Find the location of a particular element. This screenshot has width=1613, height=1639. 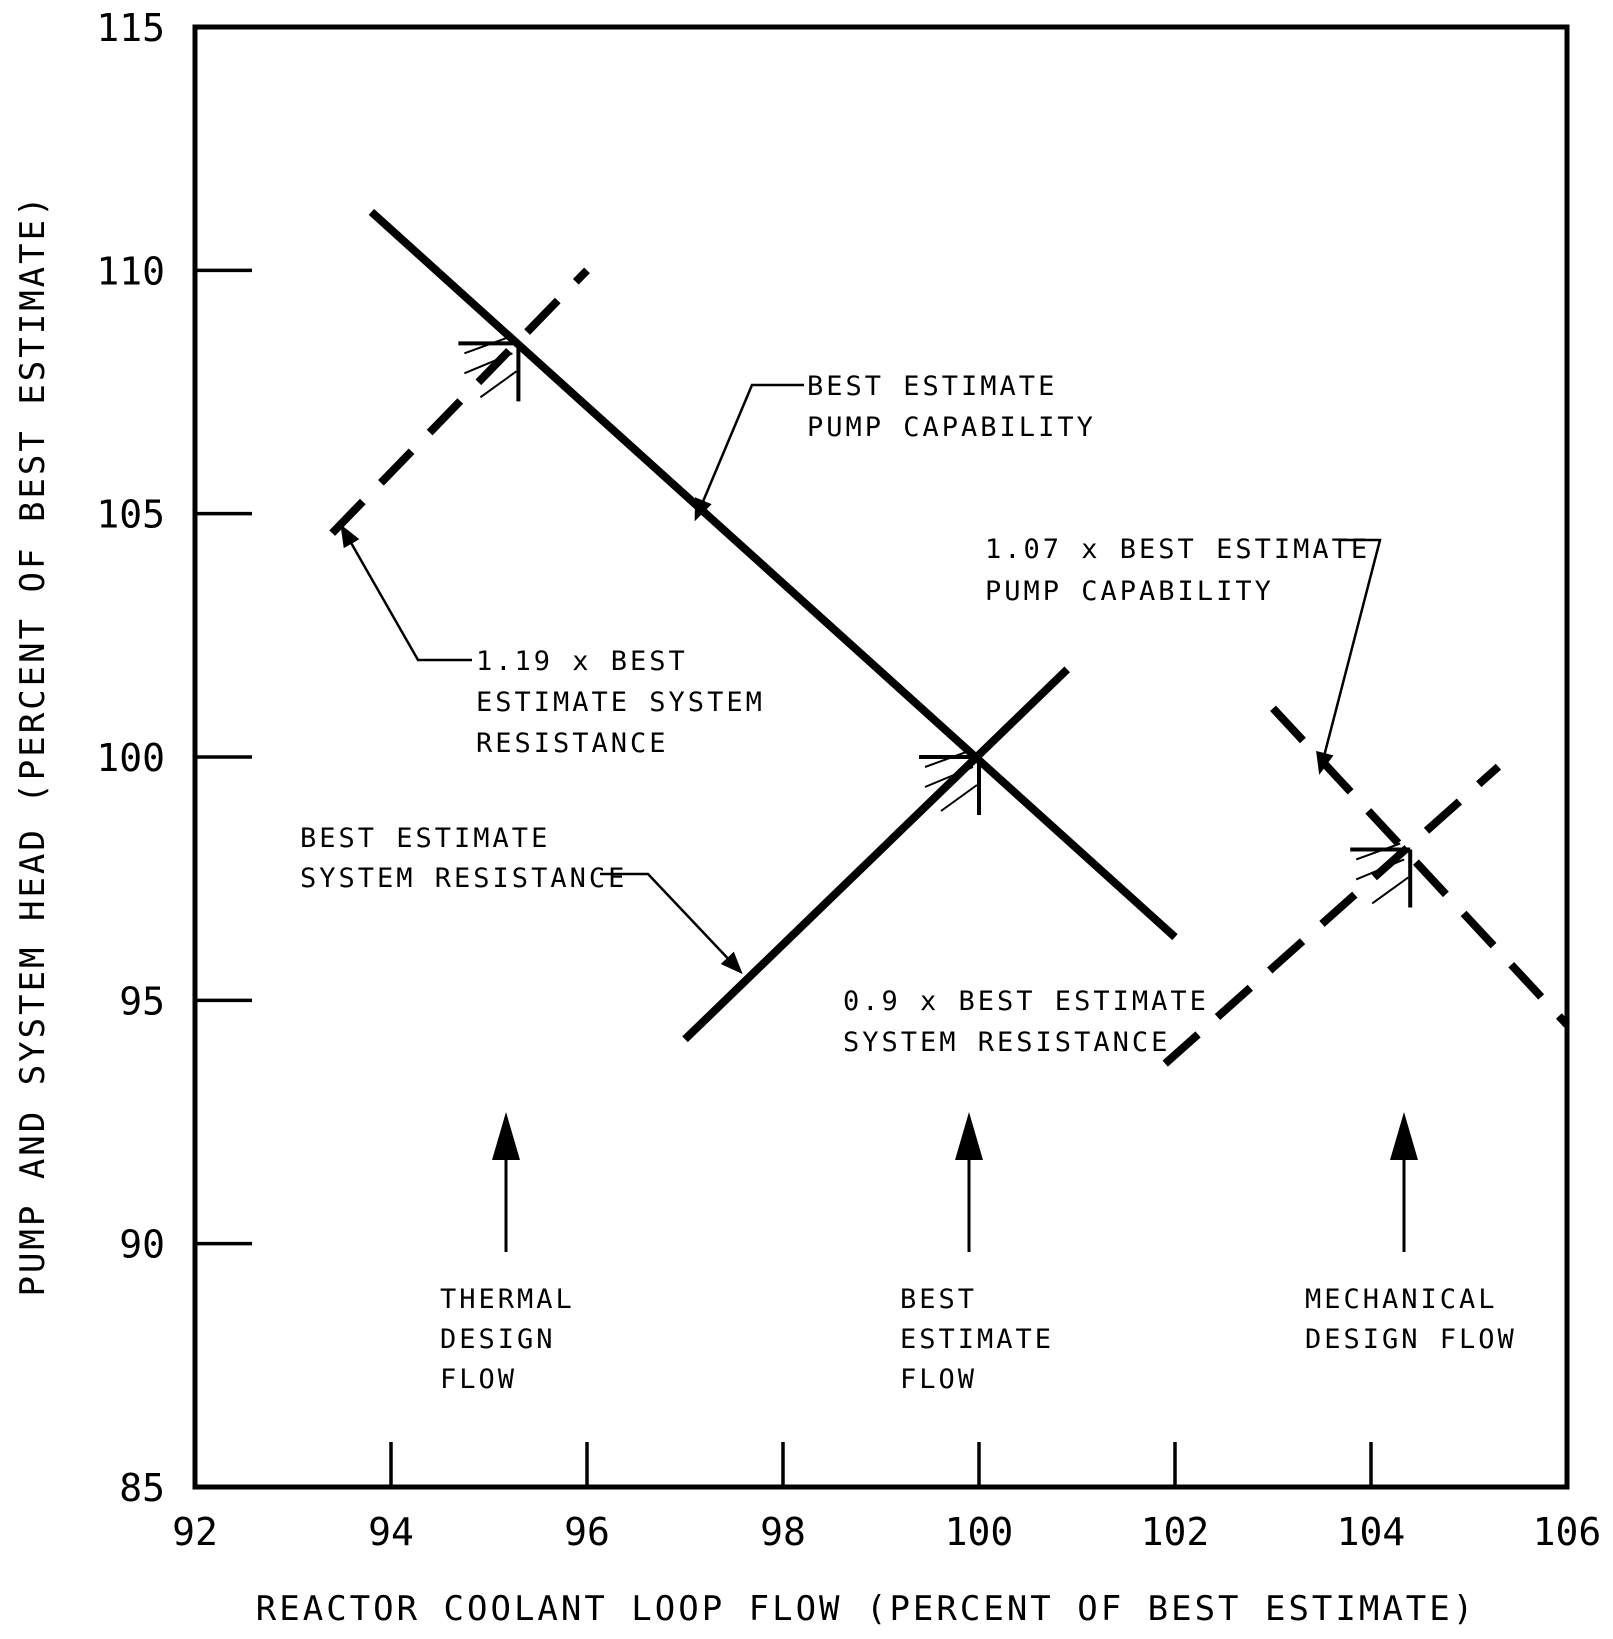

y-tick-label: 85 is located at coordinates (142, 1488).